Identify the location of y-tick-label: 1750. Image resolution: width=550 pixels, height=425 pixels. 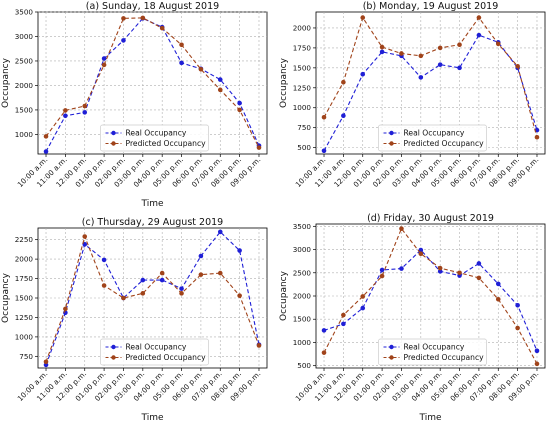
(24, 278).